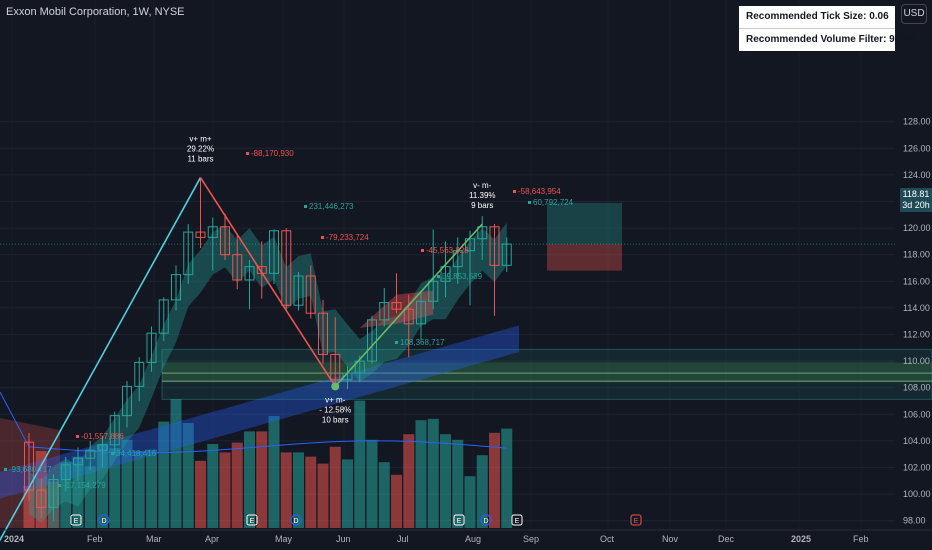  What do you see at coordinates (154, 539) in the screenshot?
I see `x-tick-label: Mar` at bounding box center [154, 539].